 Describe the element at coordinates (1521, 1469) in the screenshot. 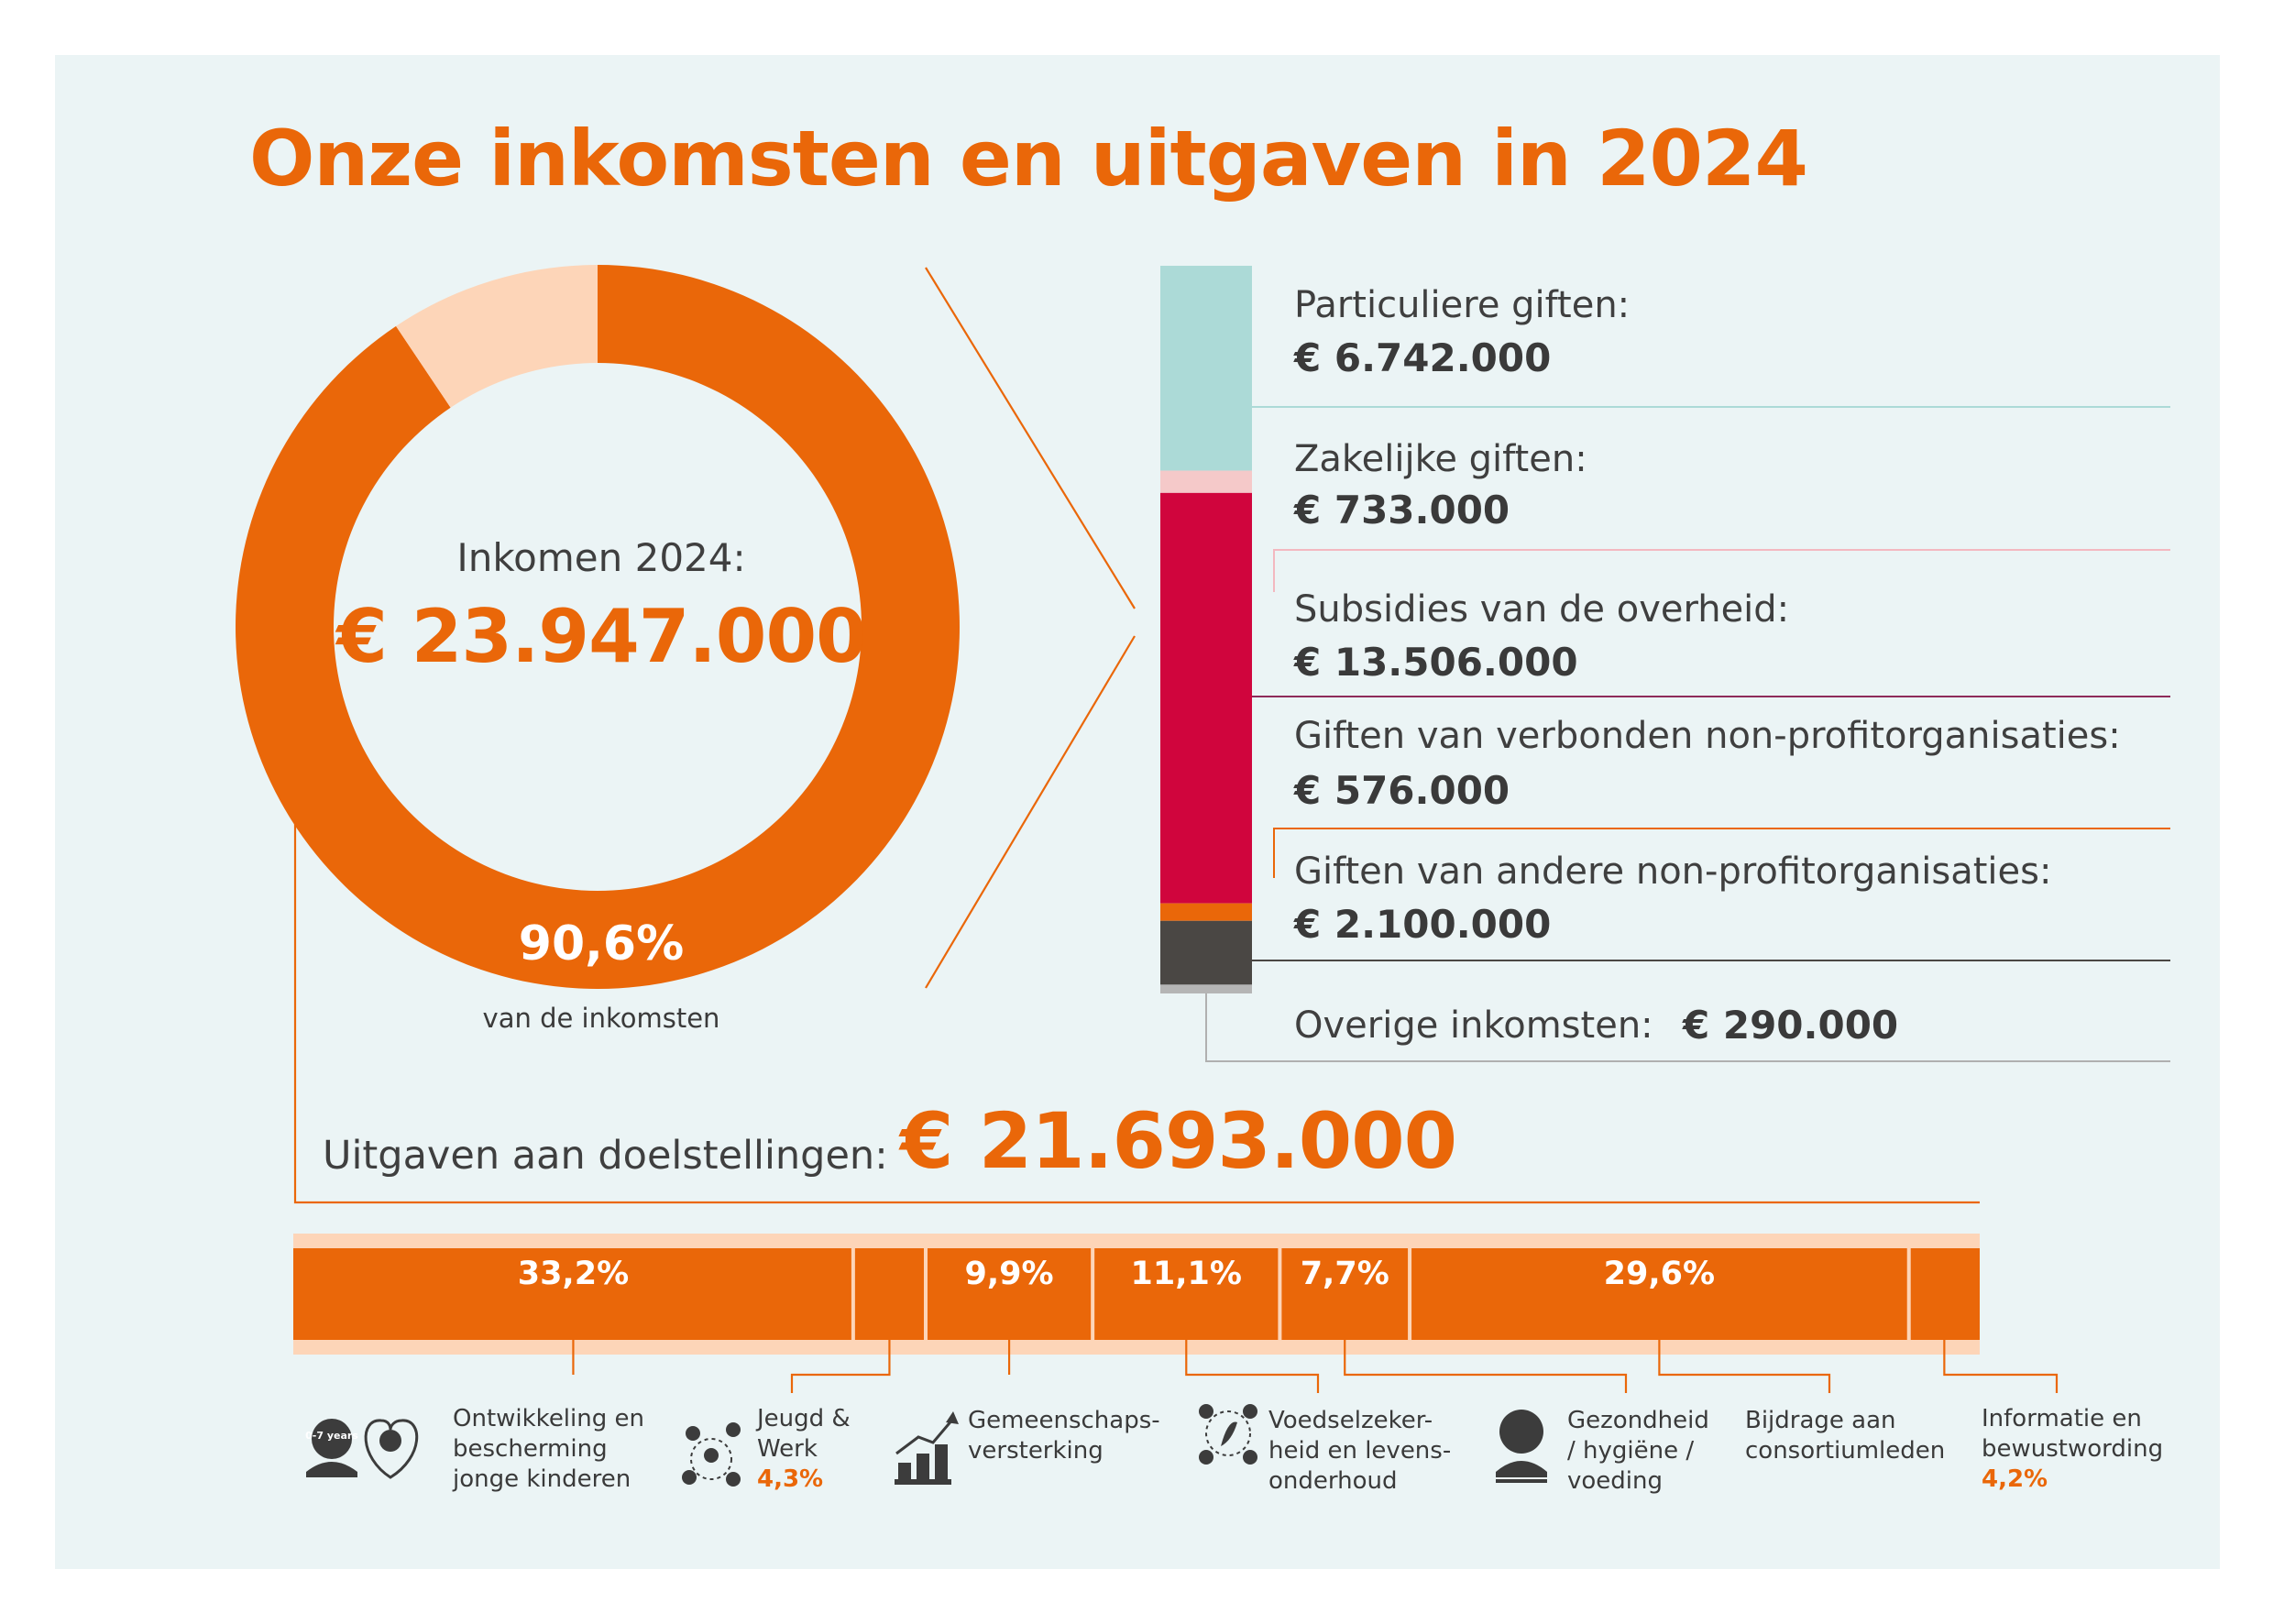

I see `health-body-icon` at that location.